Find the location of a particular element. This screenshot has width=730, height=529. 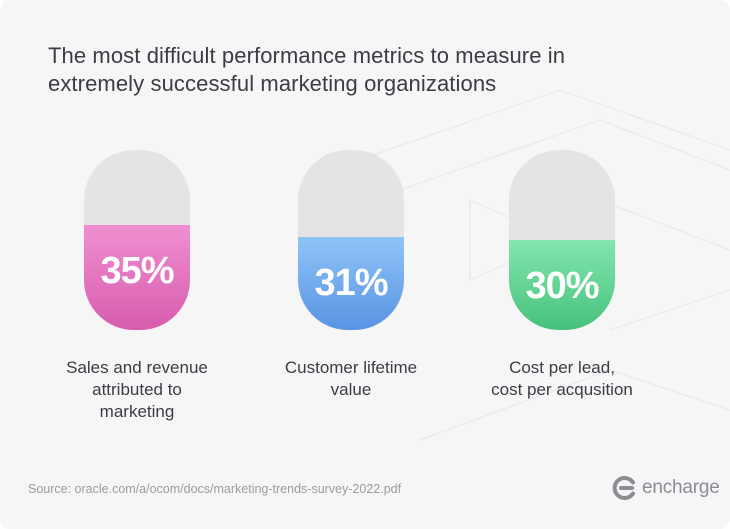

category-label-line: Sales and revenue is located at coordinates (137, 367).